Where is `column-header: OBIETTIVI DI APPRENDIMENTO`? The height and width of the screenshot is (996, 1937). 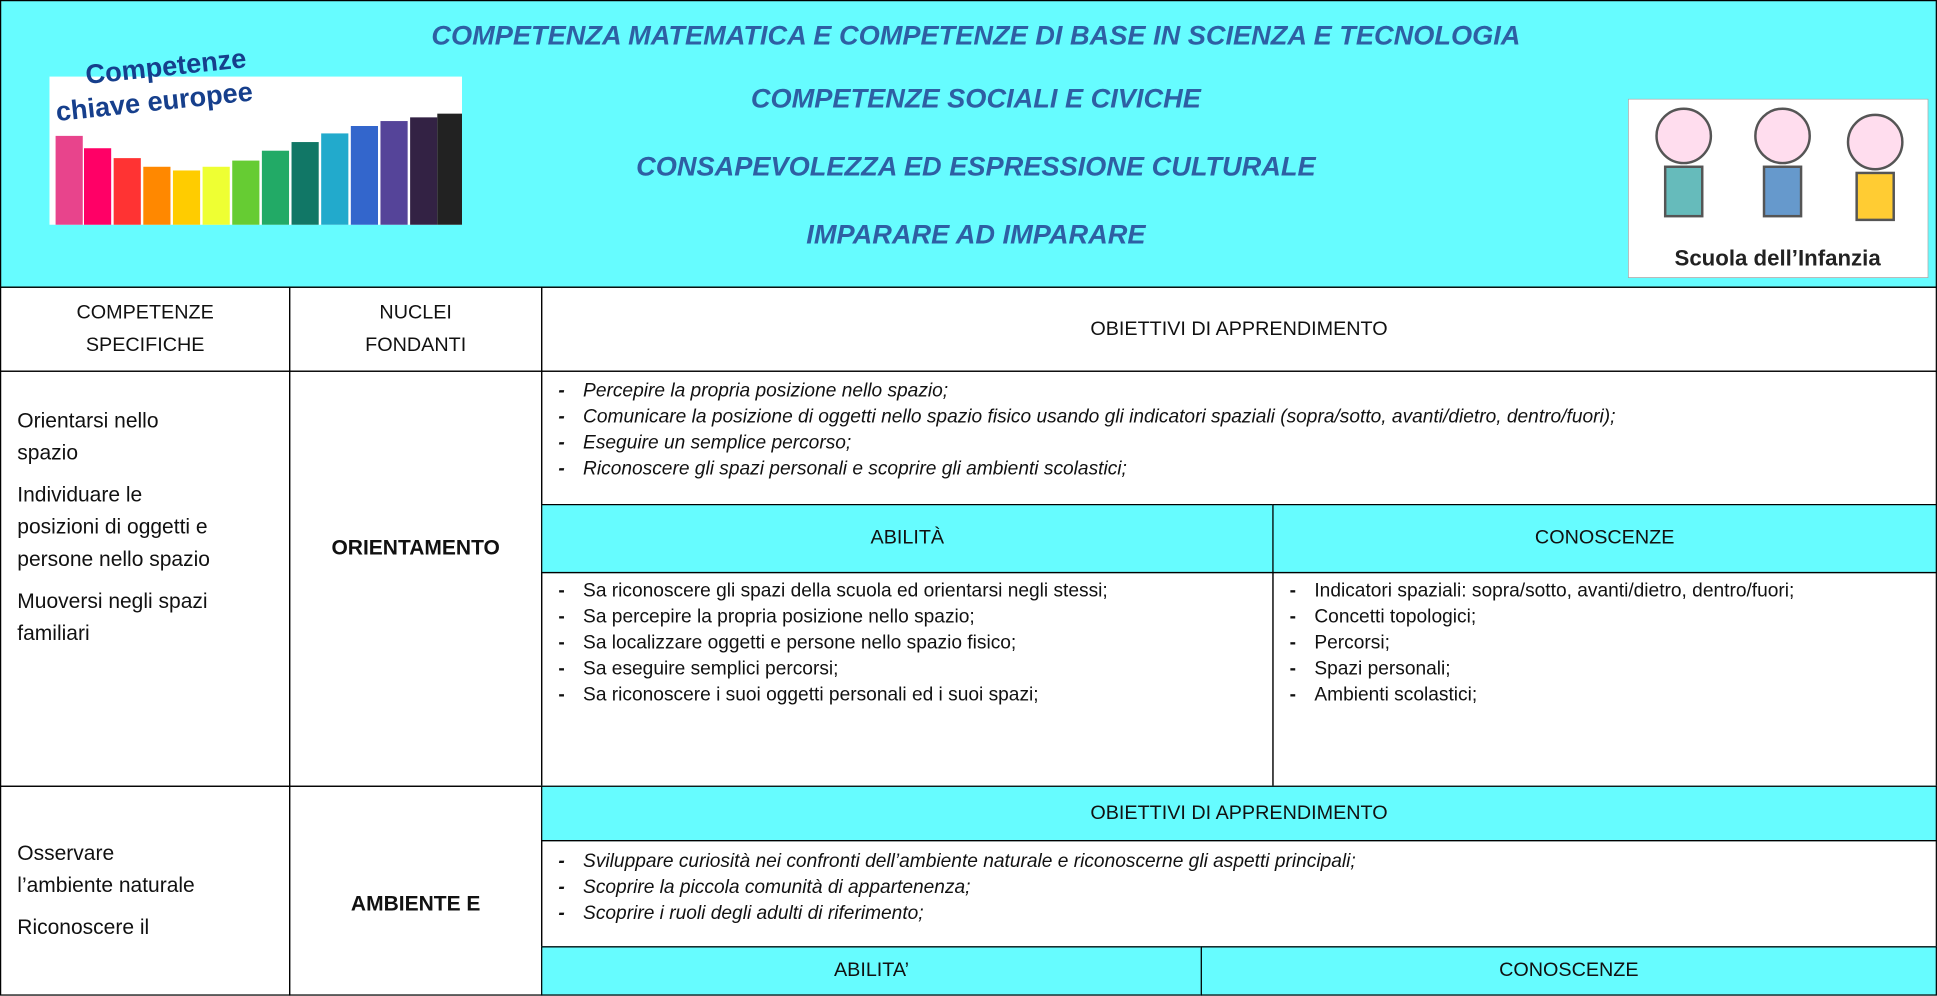 column-header: OBIETTIVI DI APPRENDIMENTO is located at coordinates (1239, 329).